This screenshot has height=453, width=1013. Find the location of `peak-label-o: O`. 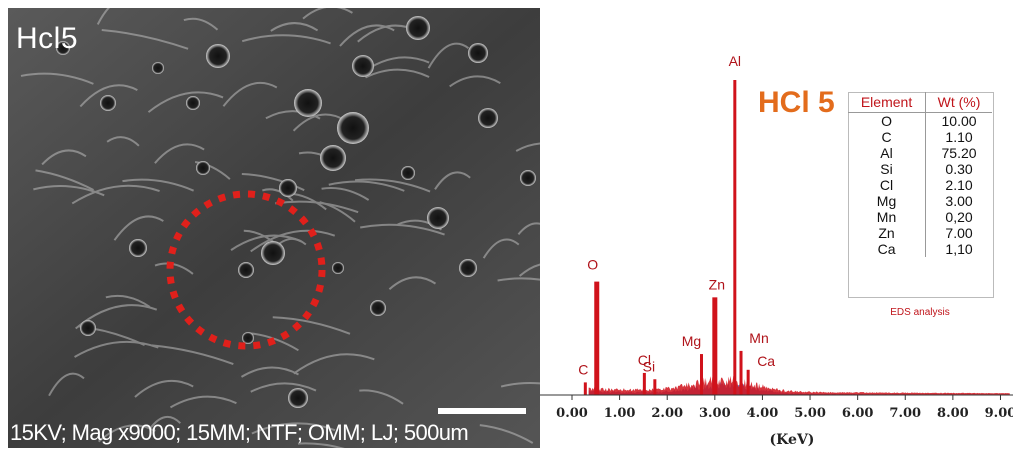

peak-label-o: O is located at coordinates (592, 265).